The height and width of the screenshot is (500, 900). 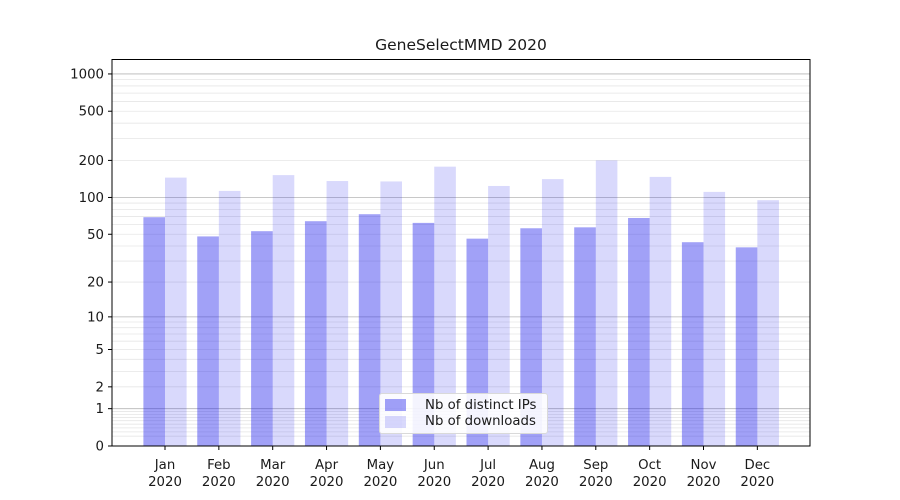 I want to click on legend-label-downloads: Nb of downloads, so click(x=480, y=422).